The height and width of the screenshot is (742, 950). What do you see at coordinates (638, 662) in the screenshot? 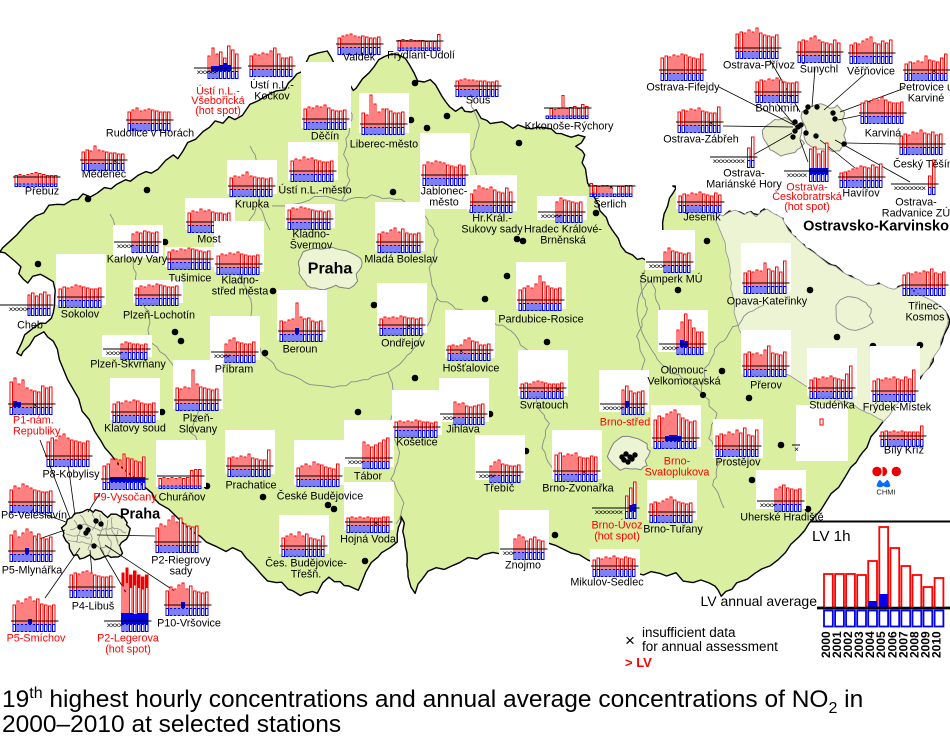
I see `svg-text: > LV` at bounding box center [638, 662].